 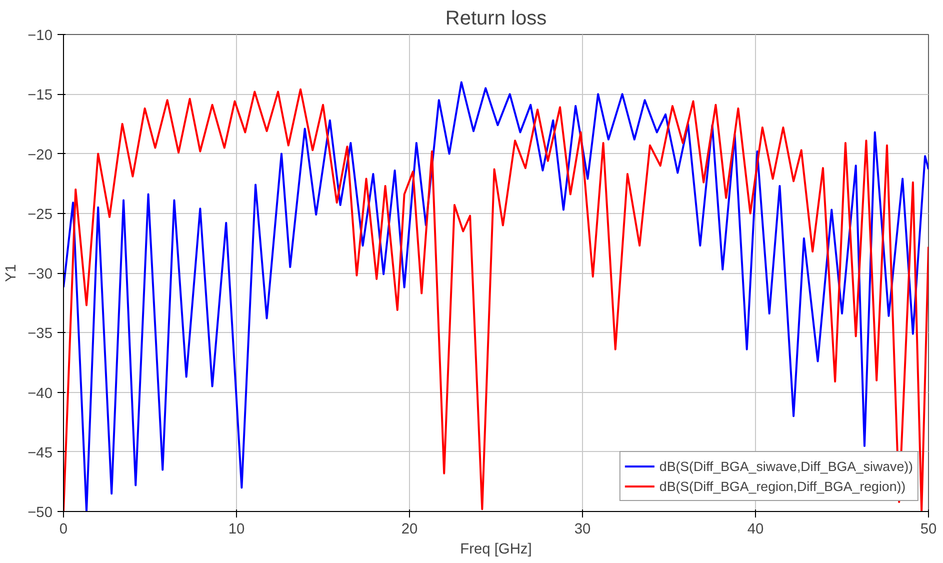 What do you see at coordinates (12, 273) in the screenshot?
I see `y-axis-title: Y1` at bounding box center [12, 273].